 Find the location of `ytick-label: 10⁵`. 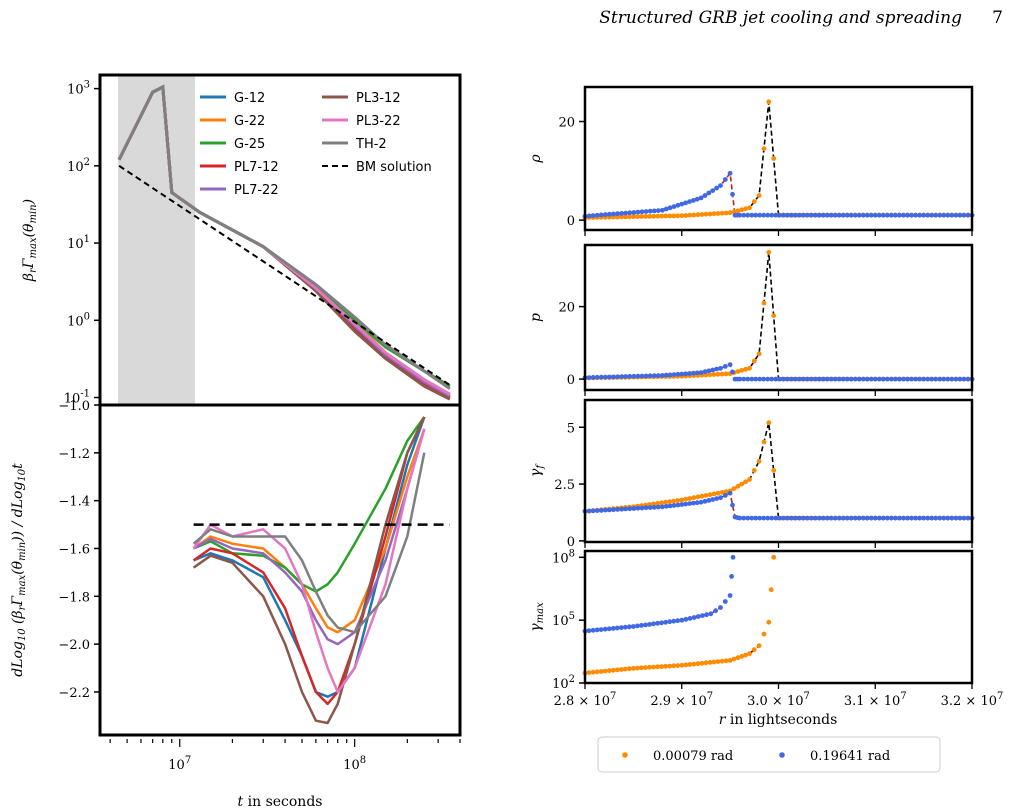

ytick-label: 10⁵ is located at coordinates (563, 620).